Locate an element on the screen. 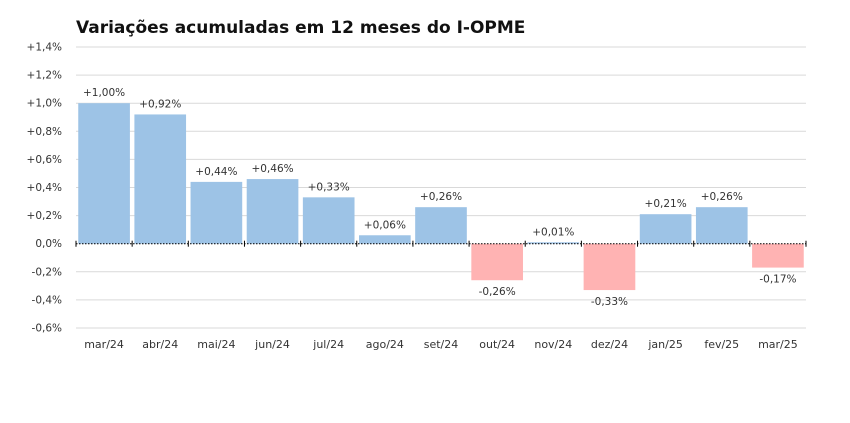  y-tick-label: +0,4% is located at coordinates (44, 188).